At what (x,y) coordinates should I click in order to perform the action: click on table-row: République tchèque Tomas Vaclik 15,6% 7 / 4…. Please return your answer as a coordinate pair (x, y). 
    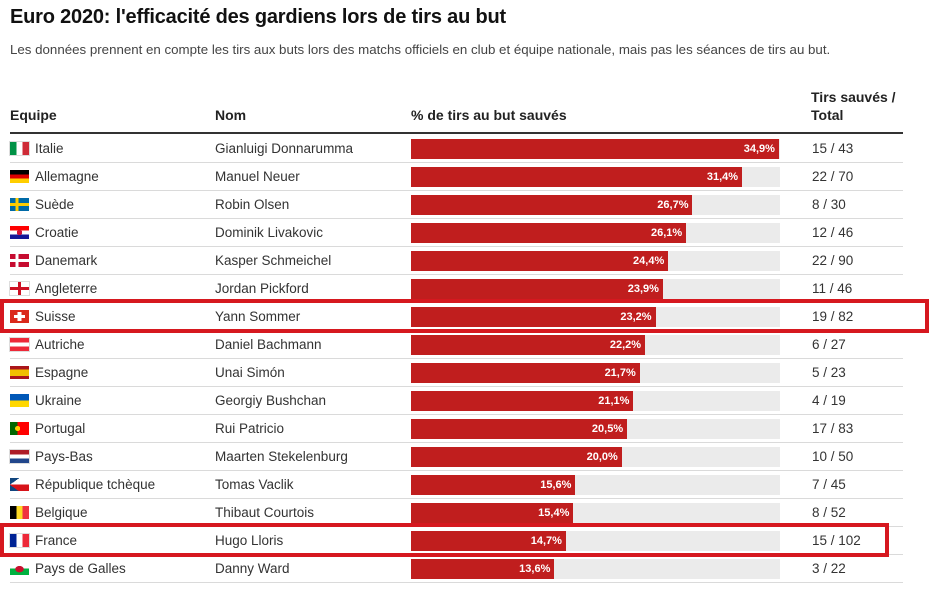
    Looking at the image, I should click on (456, 485).